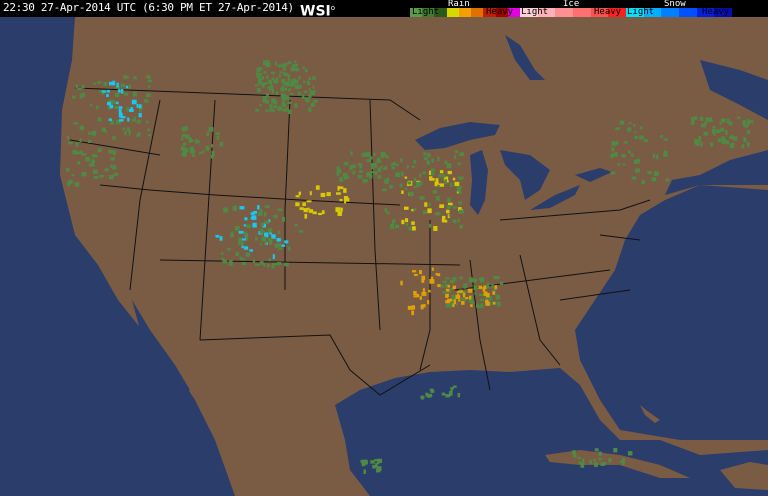 This screenshot has width=768, height=496. What do you see at coordinates (525, 57) in the screenshot?
I see `lake-michigan-upper` at bounding box center [525, 57].